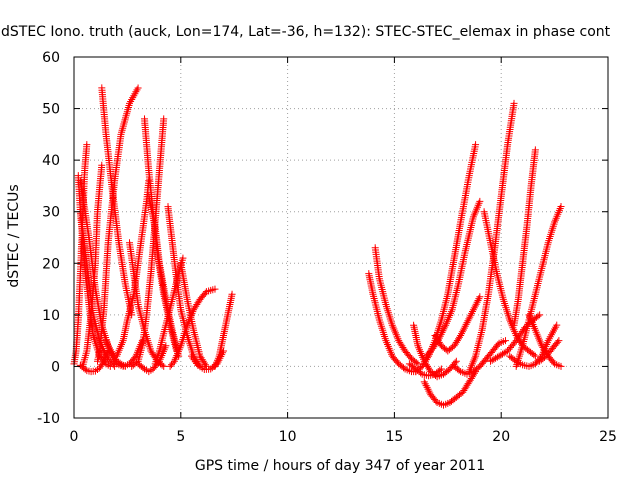 The image size is (640, 480). I want to click on y-tick-label: 40, so click(51, 161).